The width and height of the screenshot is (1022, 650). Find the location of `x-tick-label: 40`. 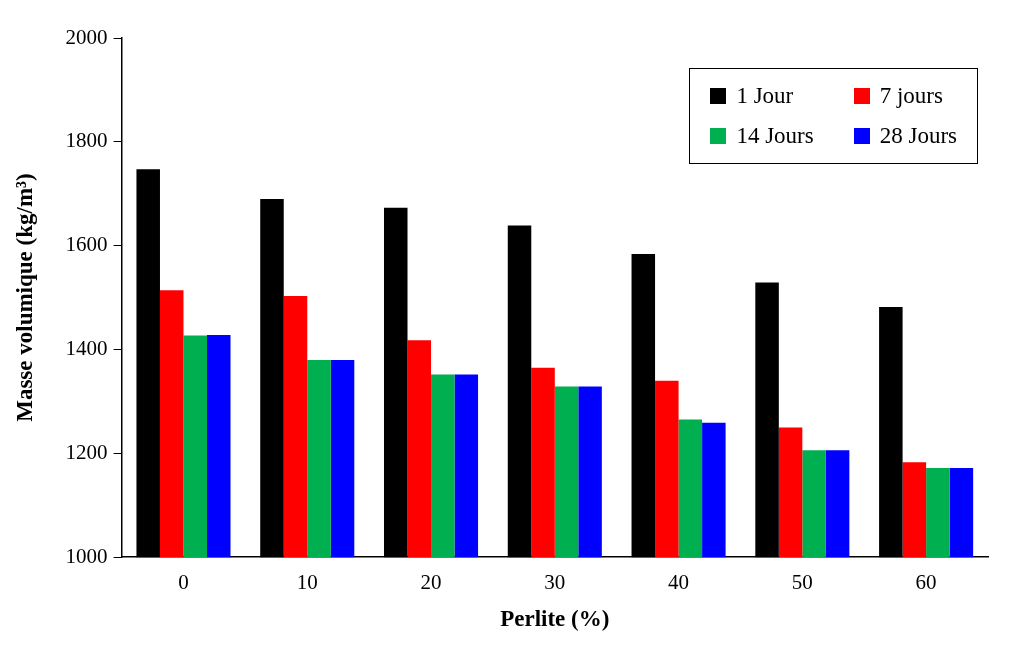

x-tick-label: 40 is located at coordinates (679, 582).